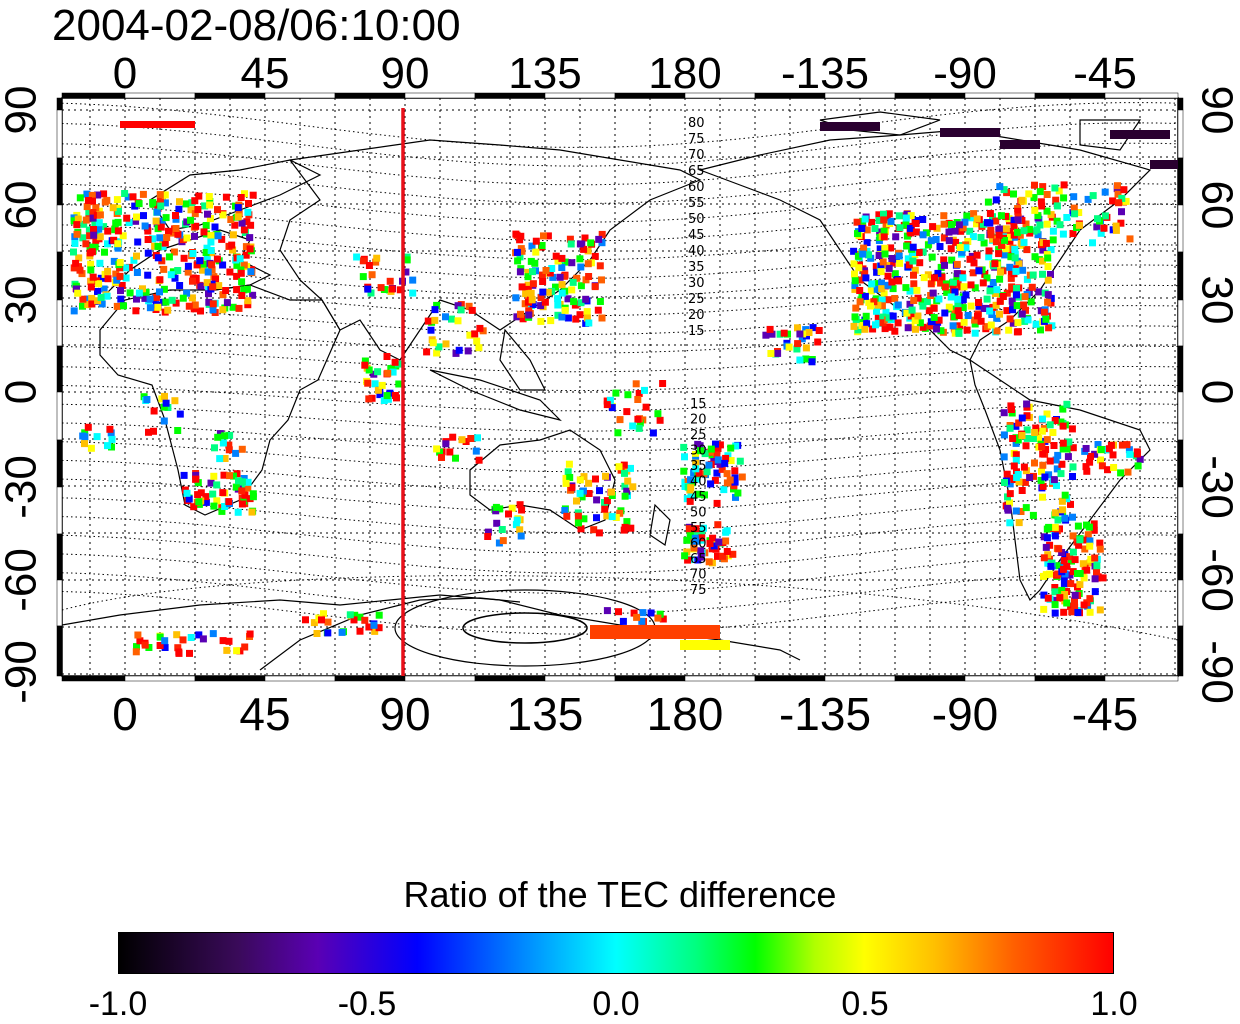  What do you see at coordinates (620, 894) in the screenshot?
I see `colorbar-title: Ratio of the TEC difference` at bounding box center [620, 894].